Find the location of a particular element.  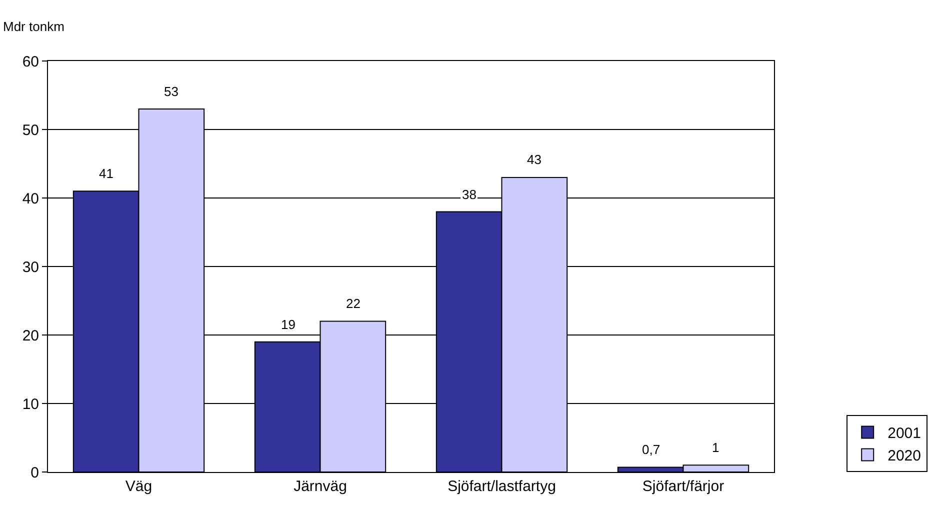

data-label: 41 is located at coordinates (106, 173).